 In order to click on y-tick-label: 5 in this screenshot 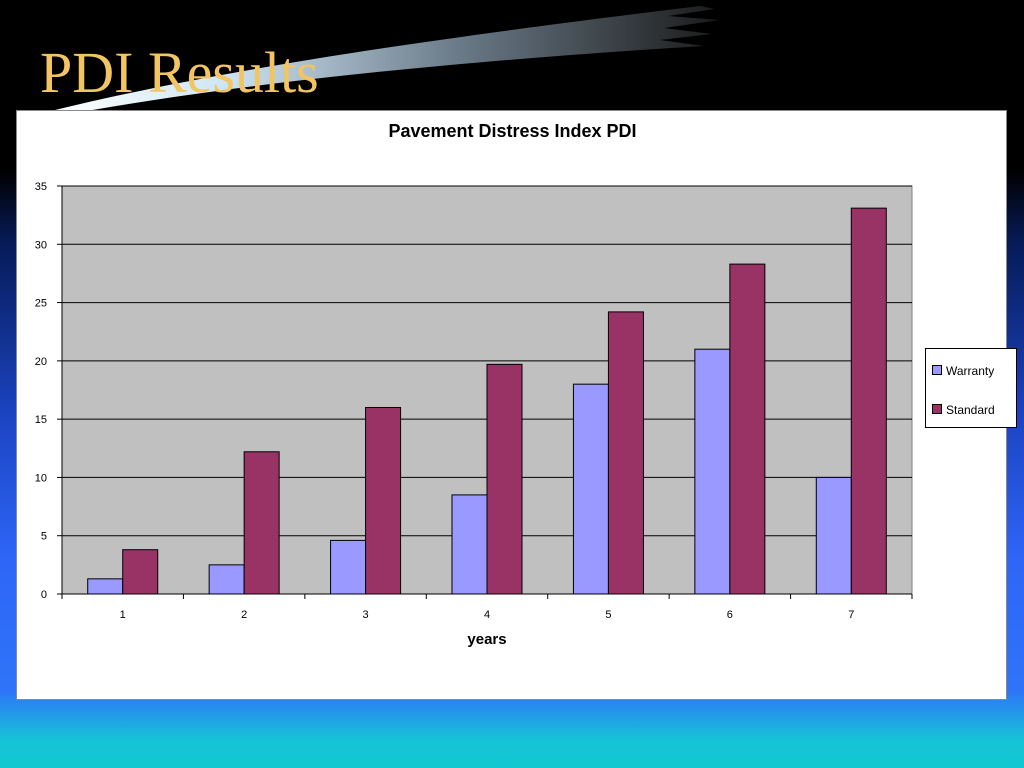, I will do `click(44, 537)`.